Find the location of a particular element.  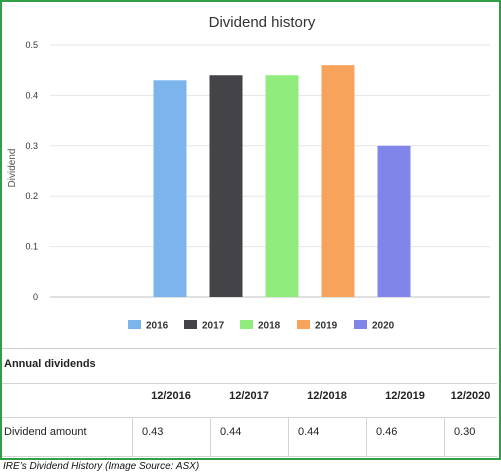

legend-label: 2018 is located at coordinates (269, 326).